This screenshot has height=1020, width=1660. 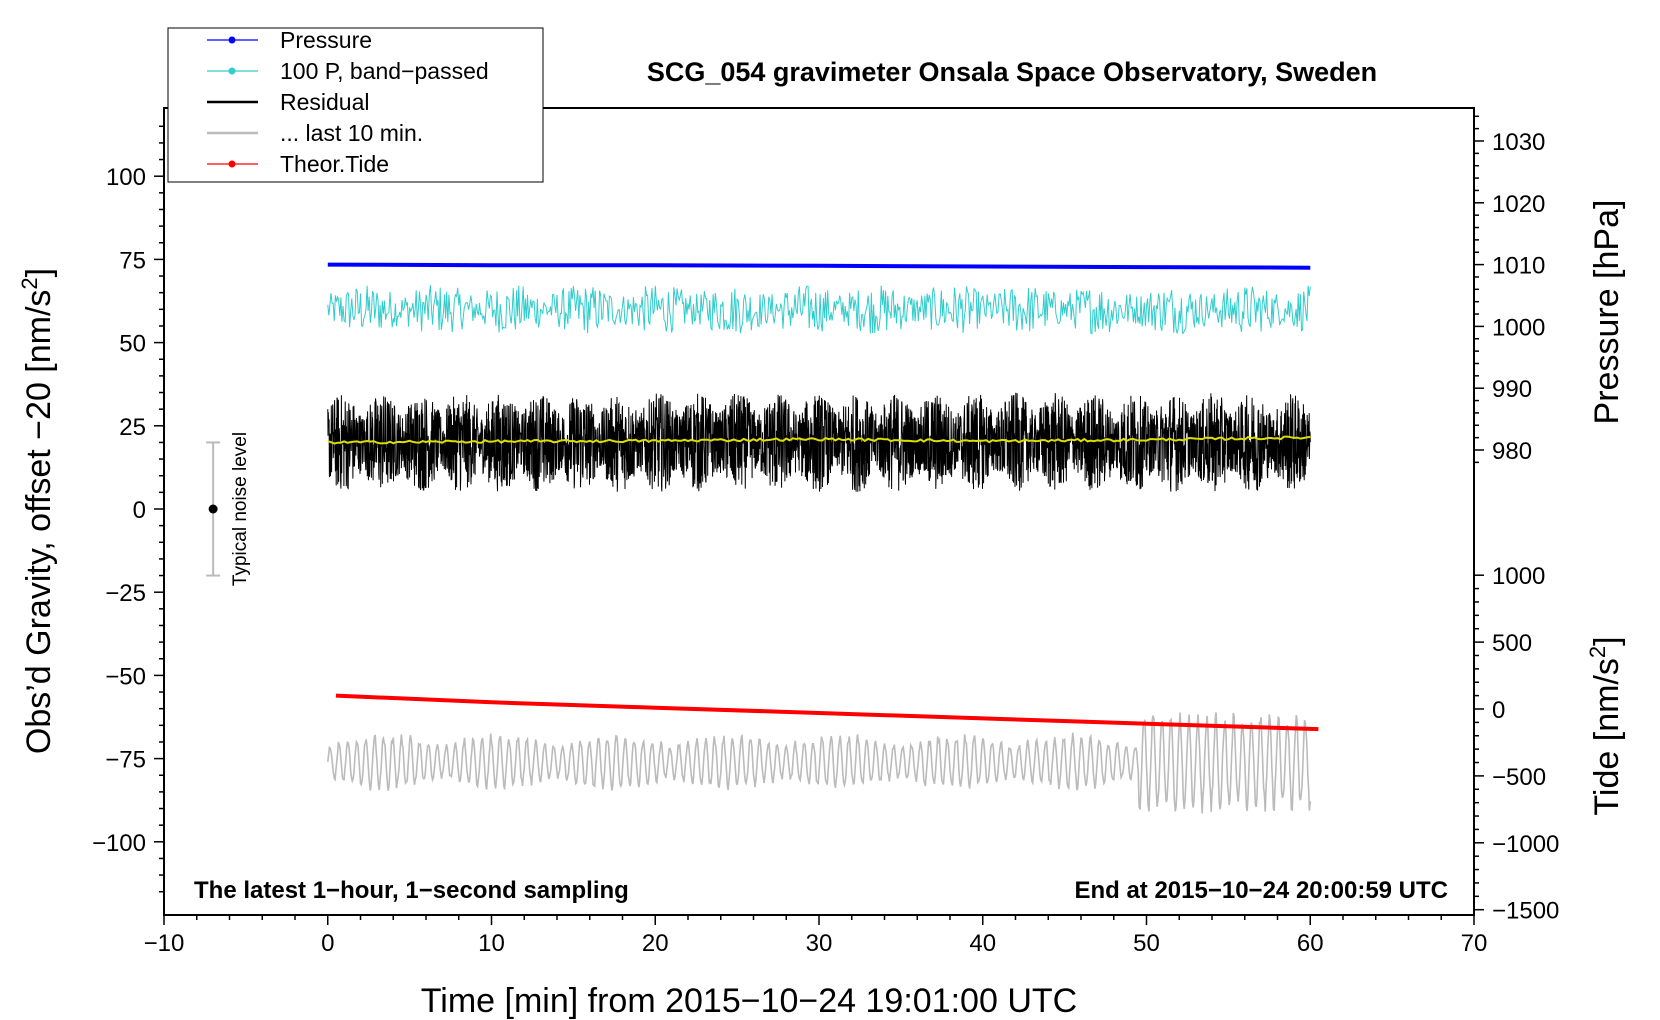 I want to click on y-tide-tick-label: 0, so click(x=1498, y=710).